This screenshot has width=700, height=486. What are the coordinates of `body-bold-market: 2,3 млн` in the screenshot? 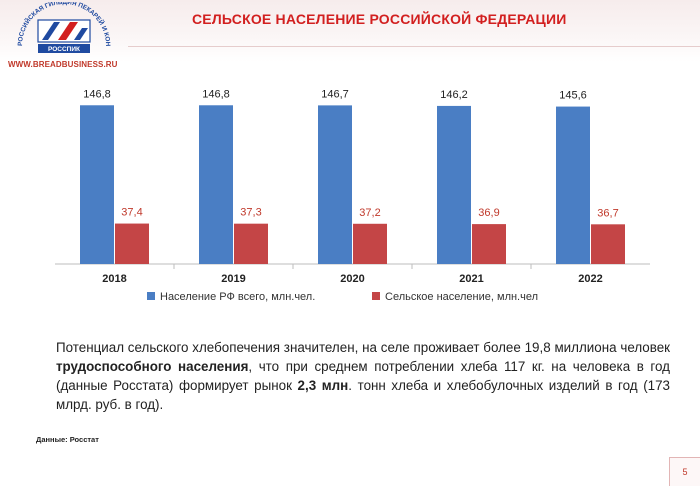 It's located at (323, 385).